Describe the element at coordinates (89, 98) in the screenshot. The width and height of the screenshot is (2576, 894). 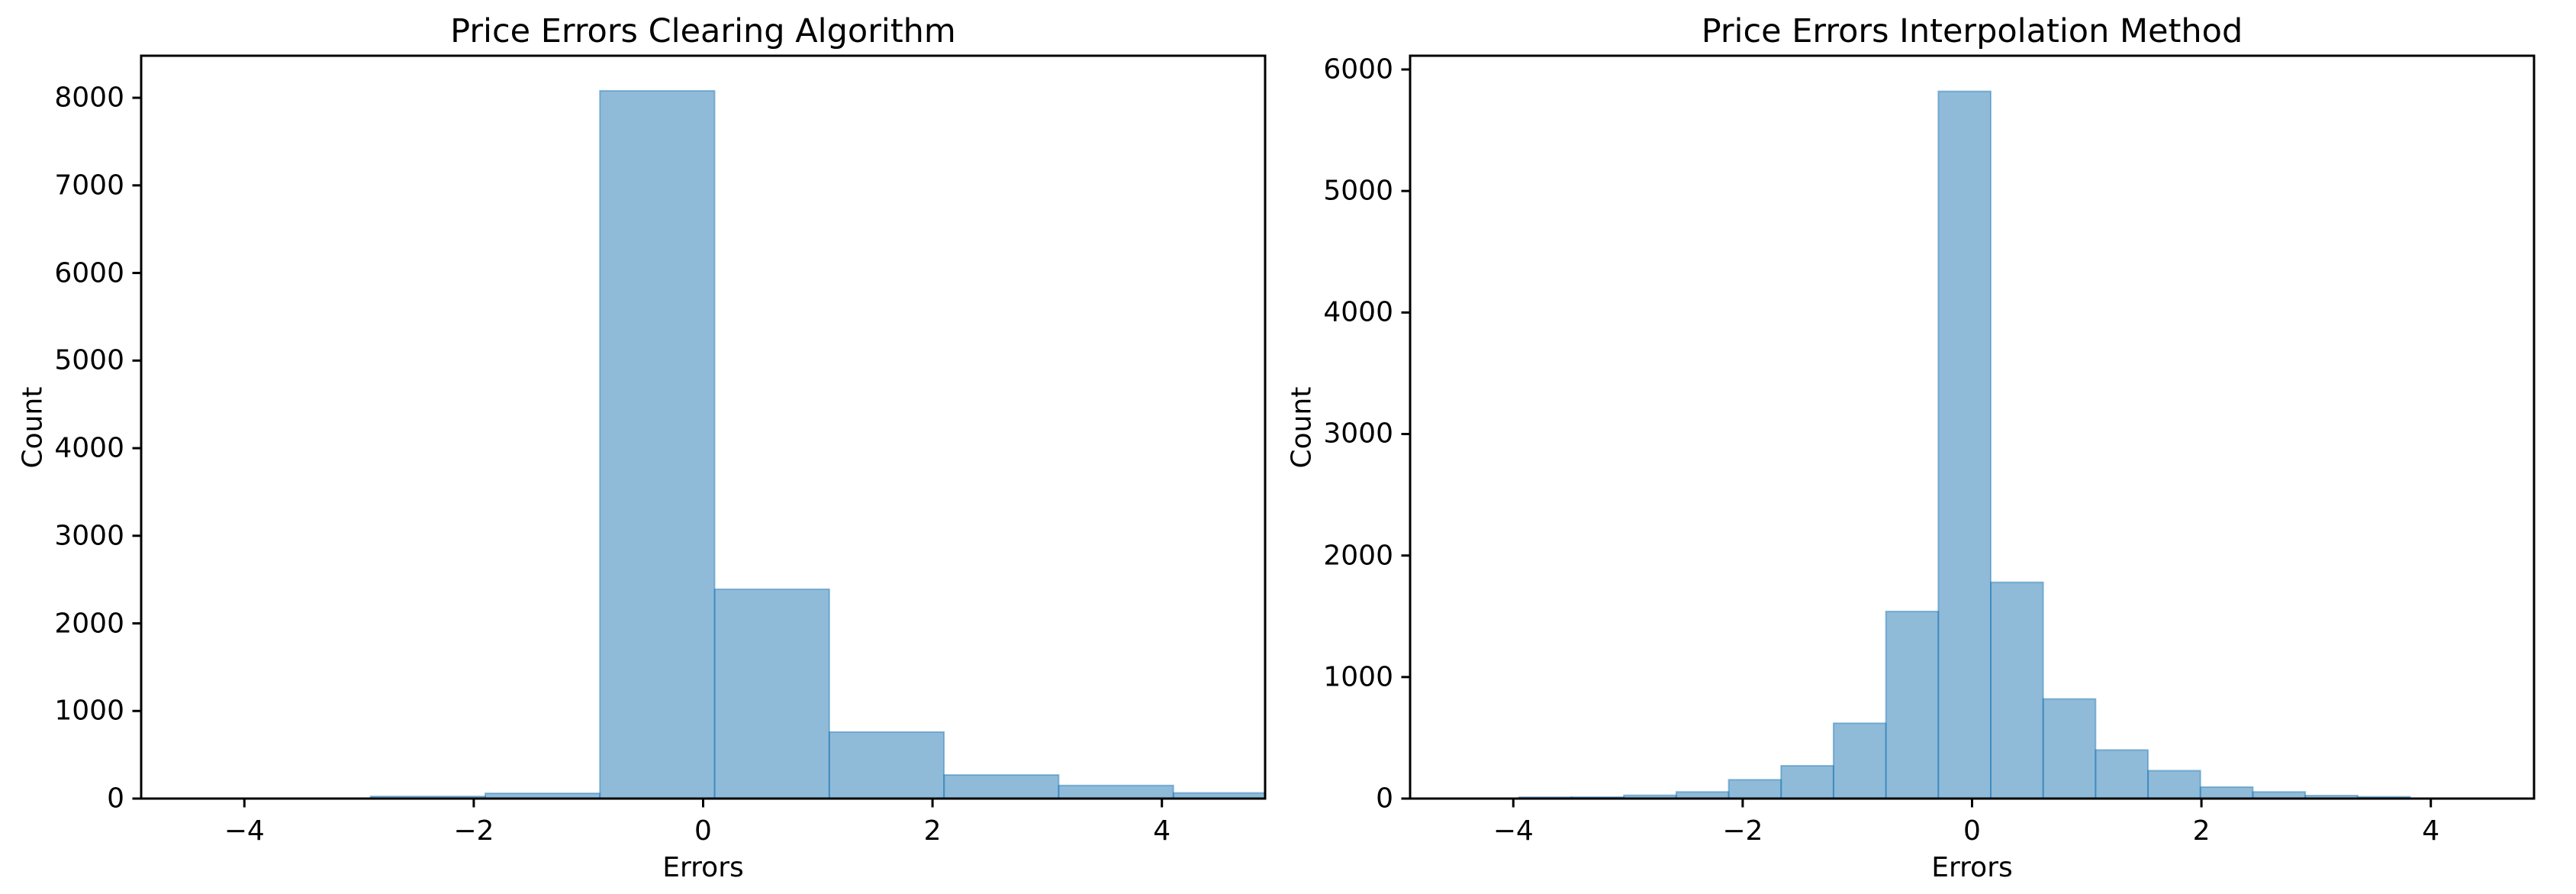
I see `y-tick-label: 8000` at that location.